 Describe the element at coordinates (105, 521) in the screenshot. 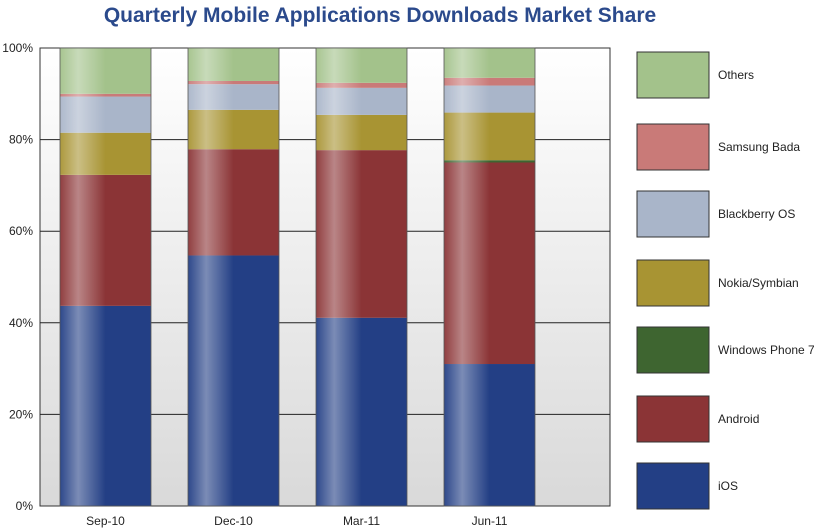

I see `x-tick-label: Sep-10` at that location.